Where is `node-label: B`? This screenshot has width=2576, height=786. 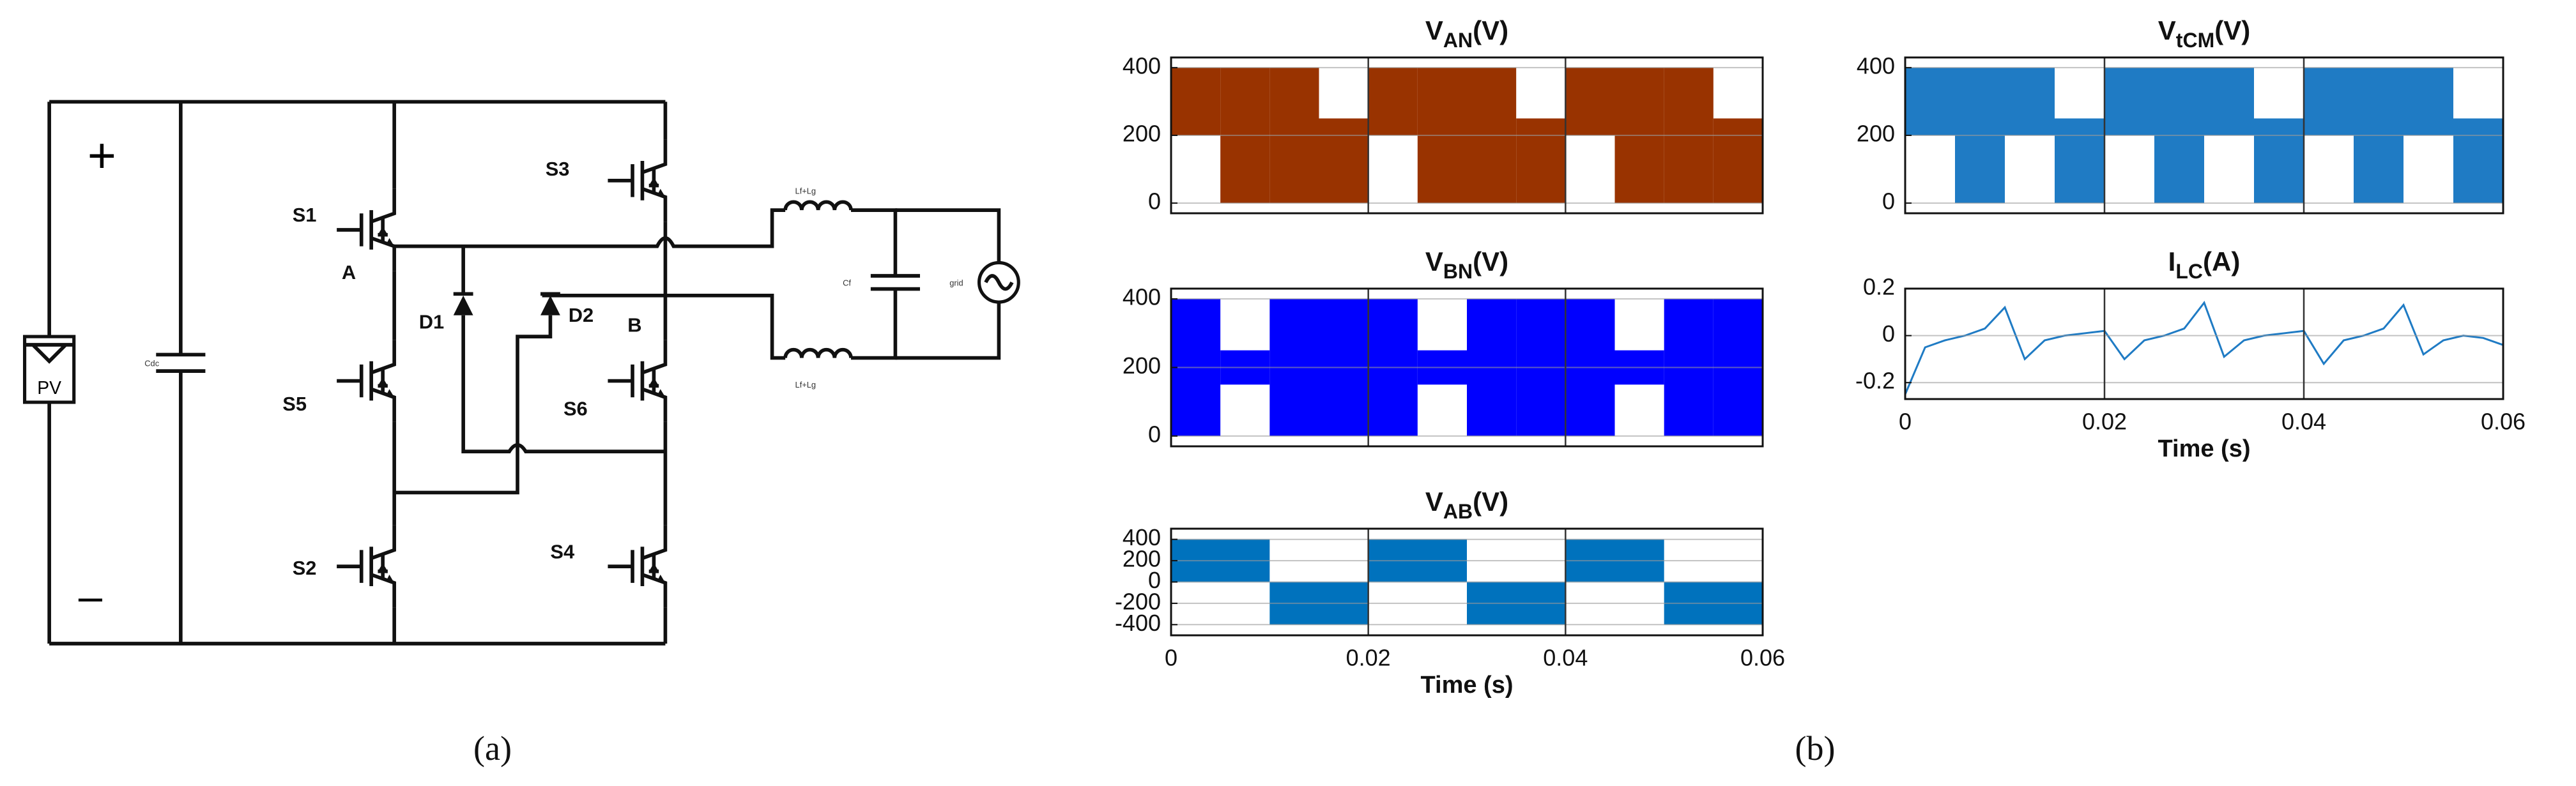
node-label: B is located at coordinates (634, 325).